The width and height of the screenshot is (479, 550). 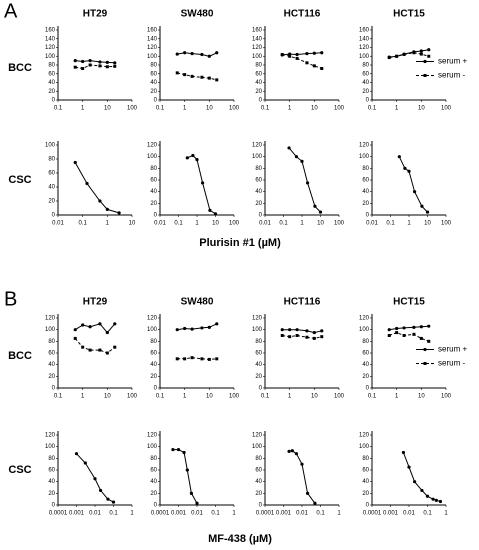 I want to click on y-tick-label: 140, so click(x=257, y=39).